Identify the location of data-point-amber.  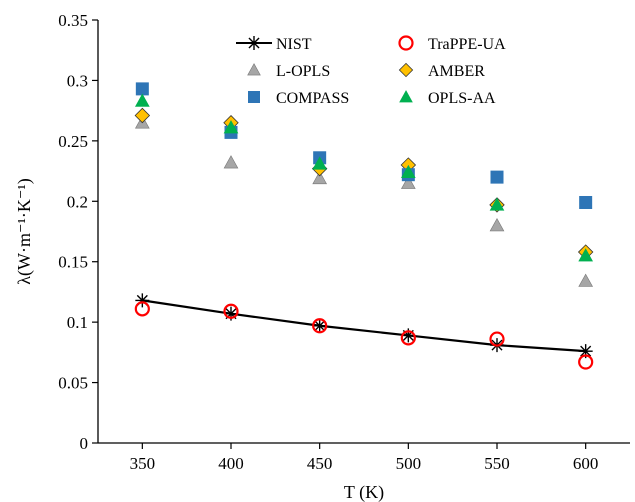
(142, 115).